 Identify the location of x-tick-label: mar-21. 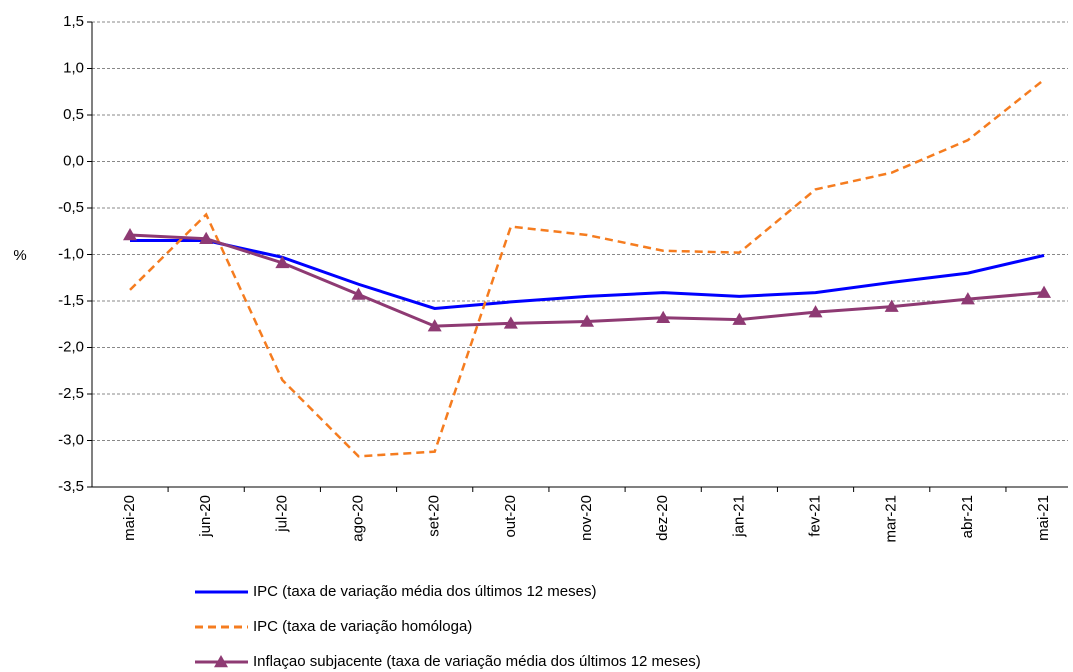
(891, 519).